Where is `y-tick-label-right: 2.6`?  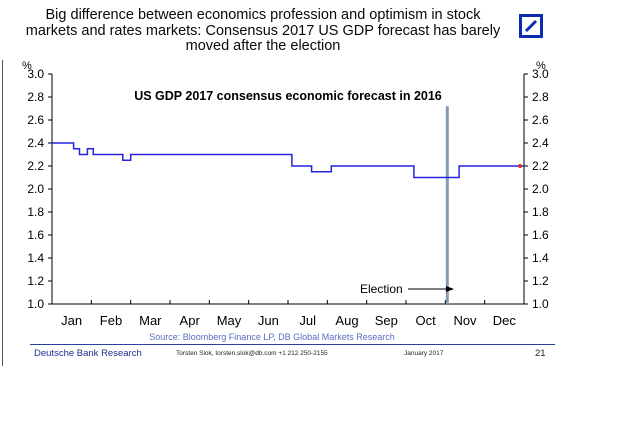 y-tick-label-right: 2.6 is located at coordinates (540, 120).